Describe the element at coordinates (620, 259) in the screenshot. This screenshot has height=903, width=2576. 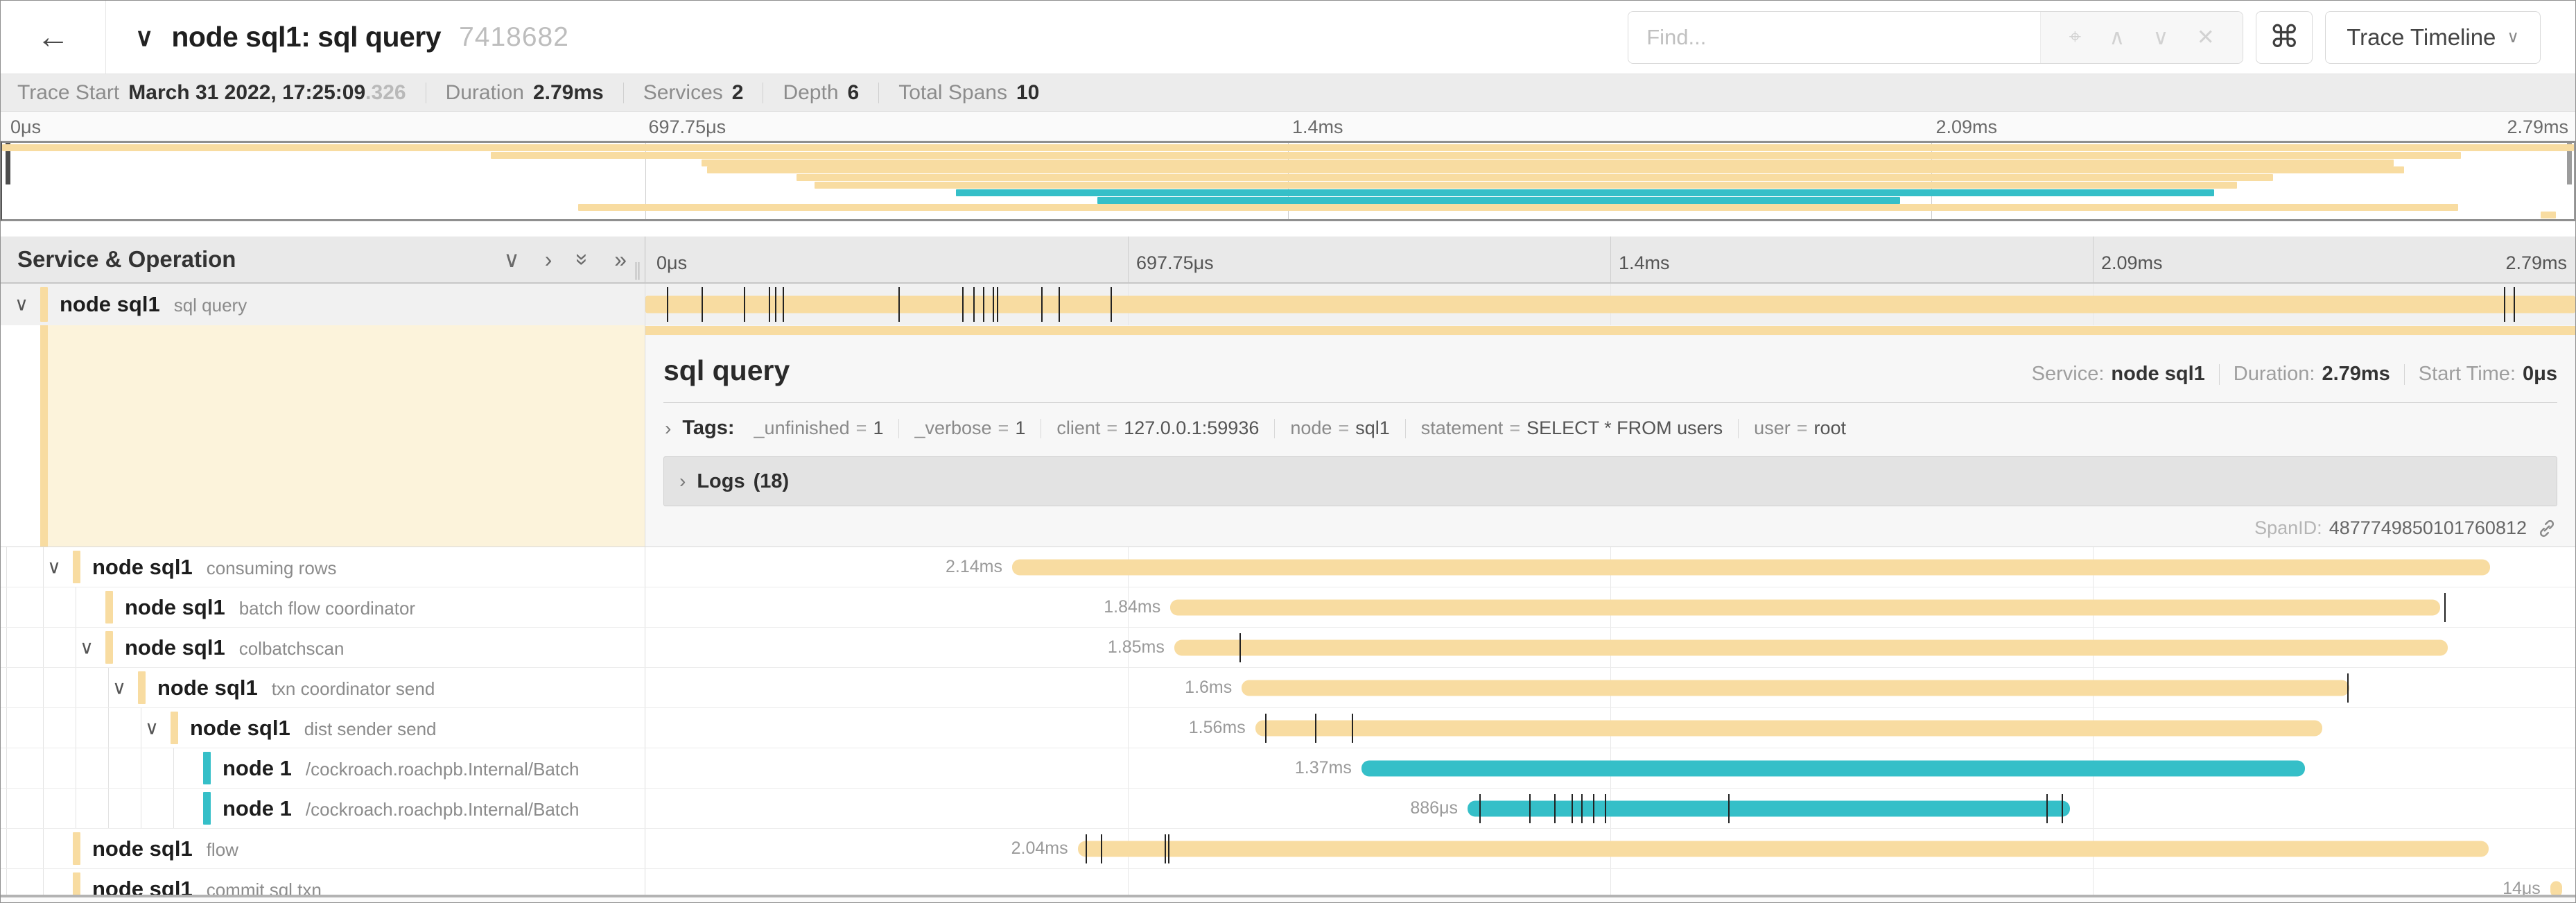
I see `expand-all-icon: »` at that location.